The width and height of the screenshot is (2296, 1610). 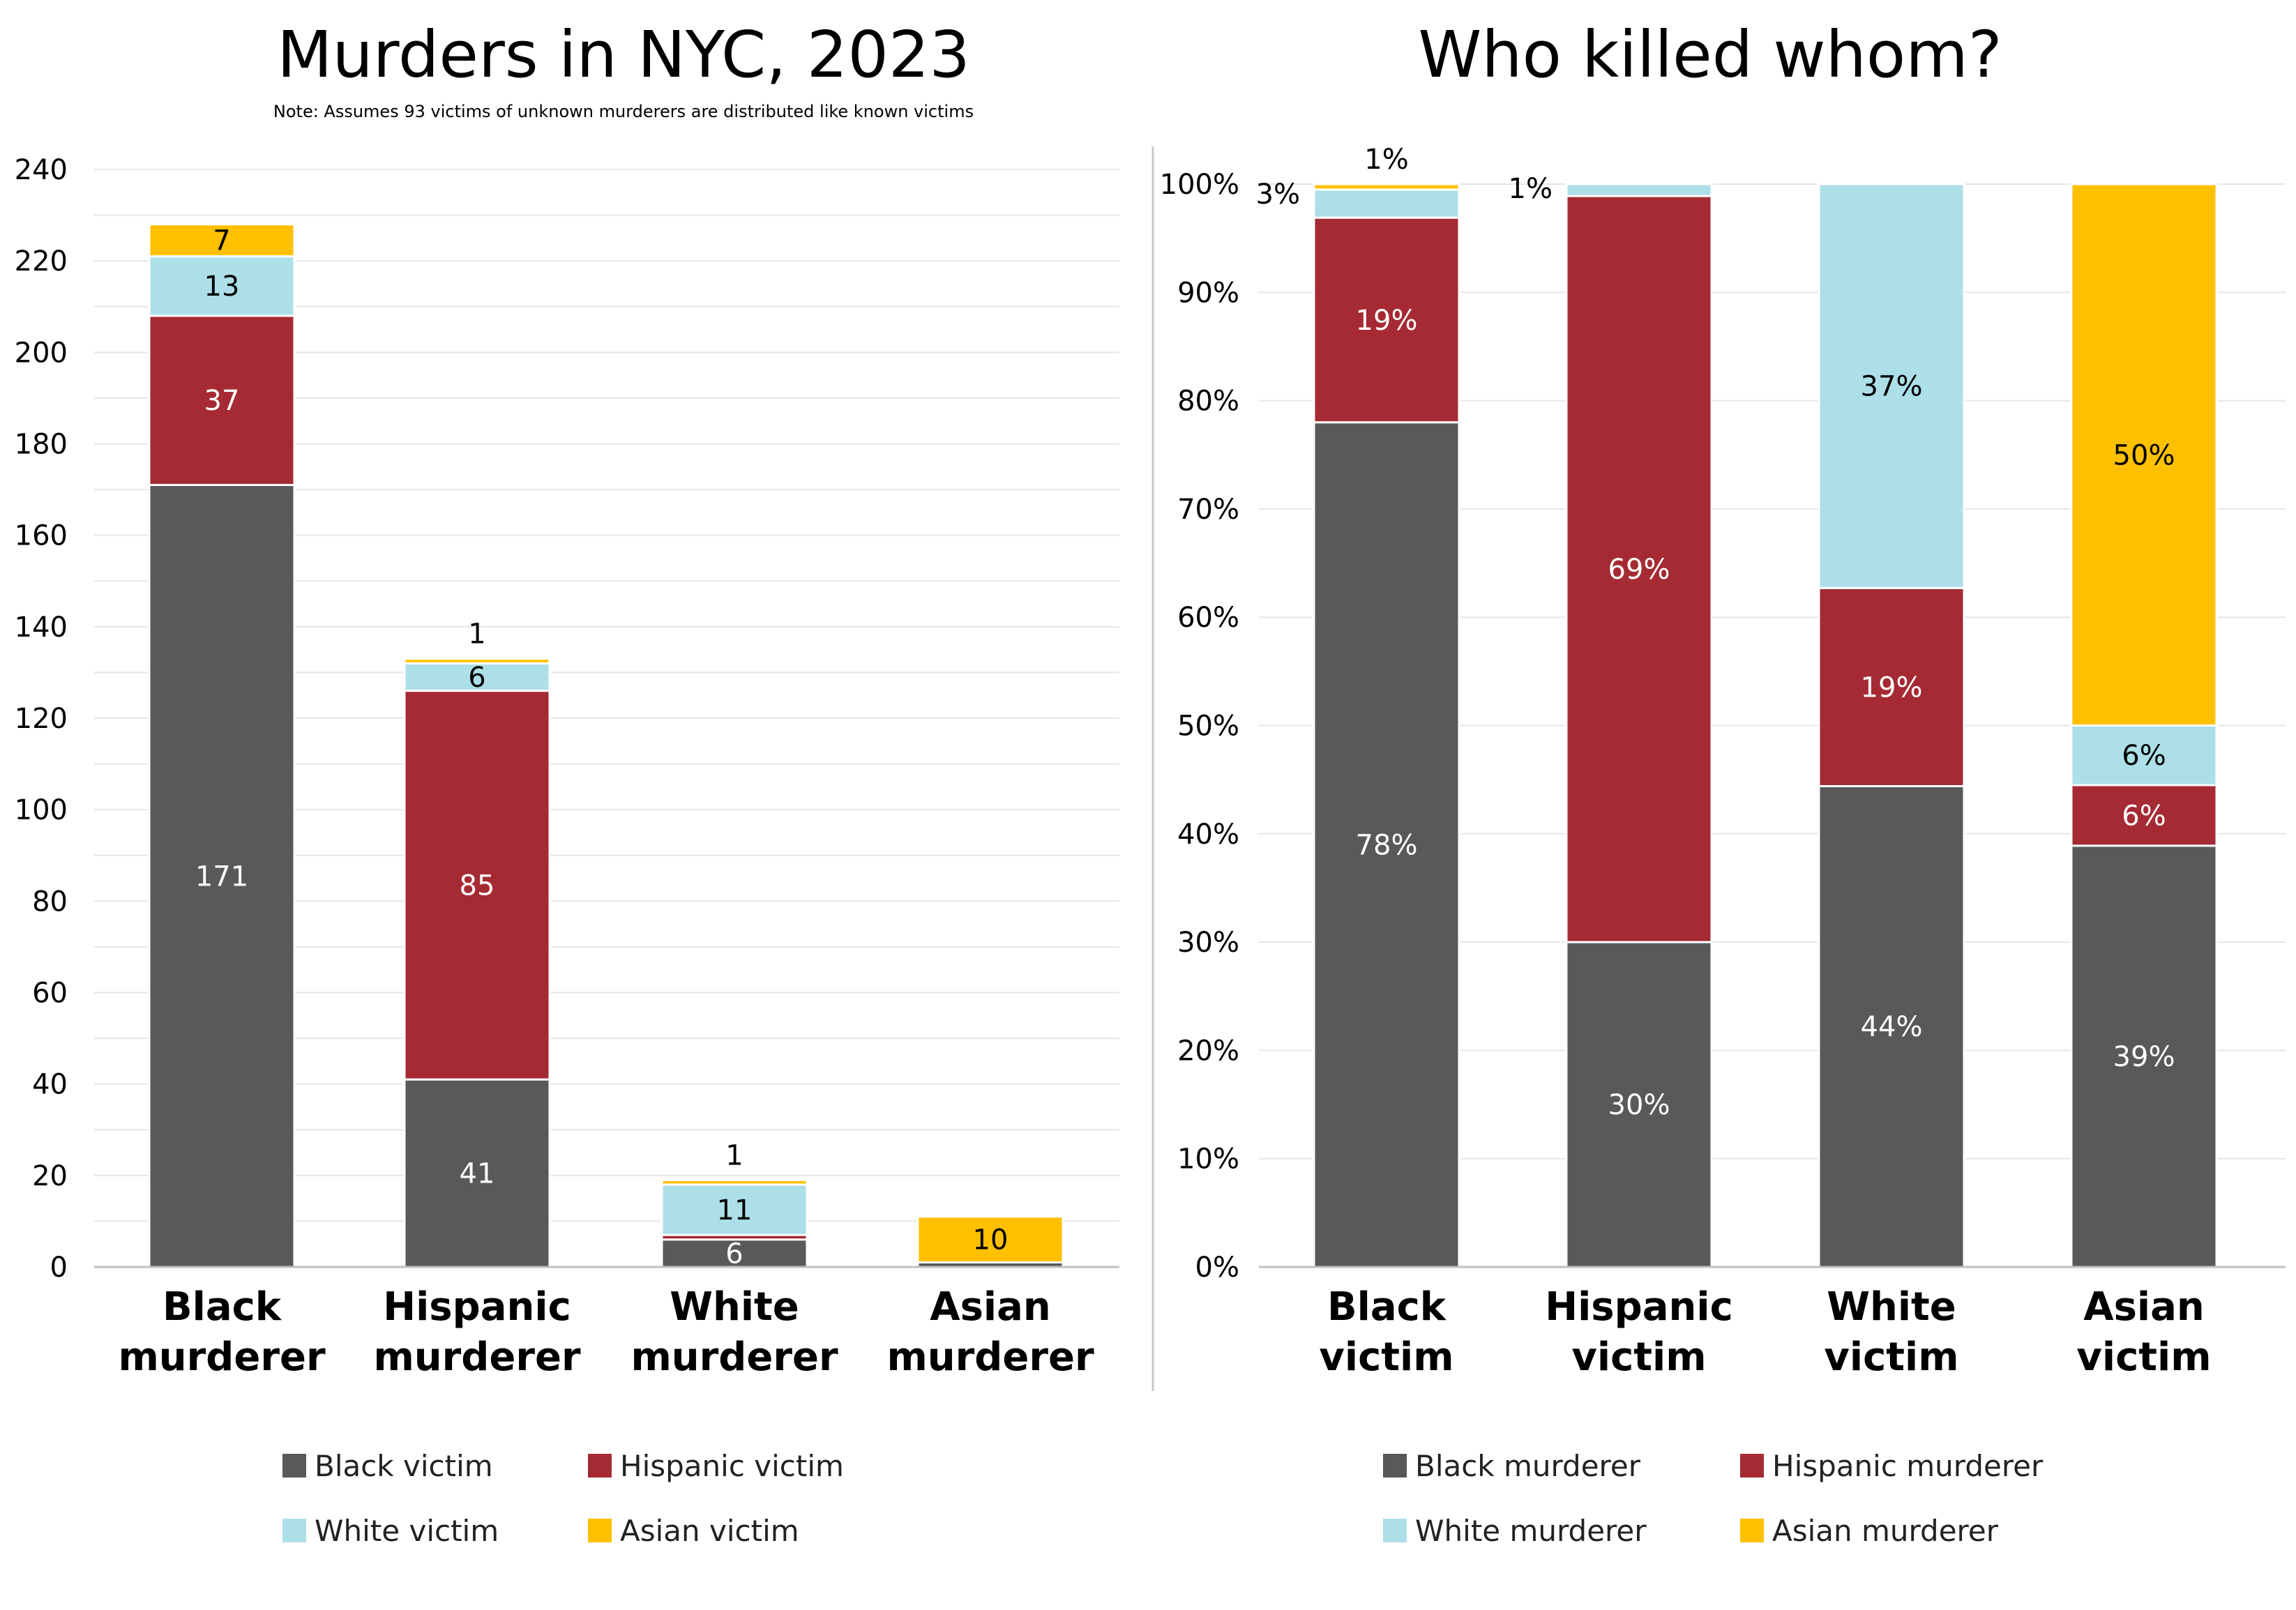 I want to click on data-label: 50%, so click(x=2144, y=455).